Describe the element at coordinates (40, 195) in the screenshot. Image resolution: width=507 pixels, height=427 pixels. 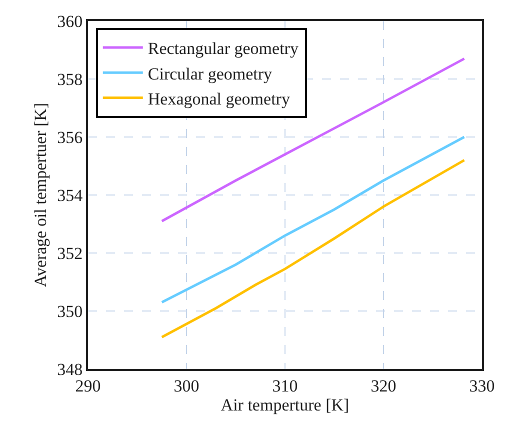
I see `y-axis-title: Average oil tempertuer [K]` at that location.